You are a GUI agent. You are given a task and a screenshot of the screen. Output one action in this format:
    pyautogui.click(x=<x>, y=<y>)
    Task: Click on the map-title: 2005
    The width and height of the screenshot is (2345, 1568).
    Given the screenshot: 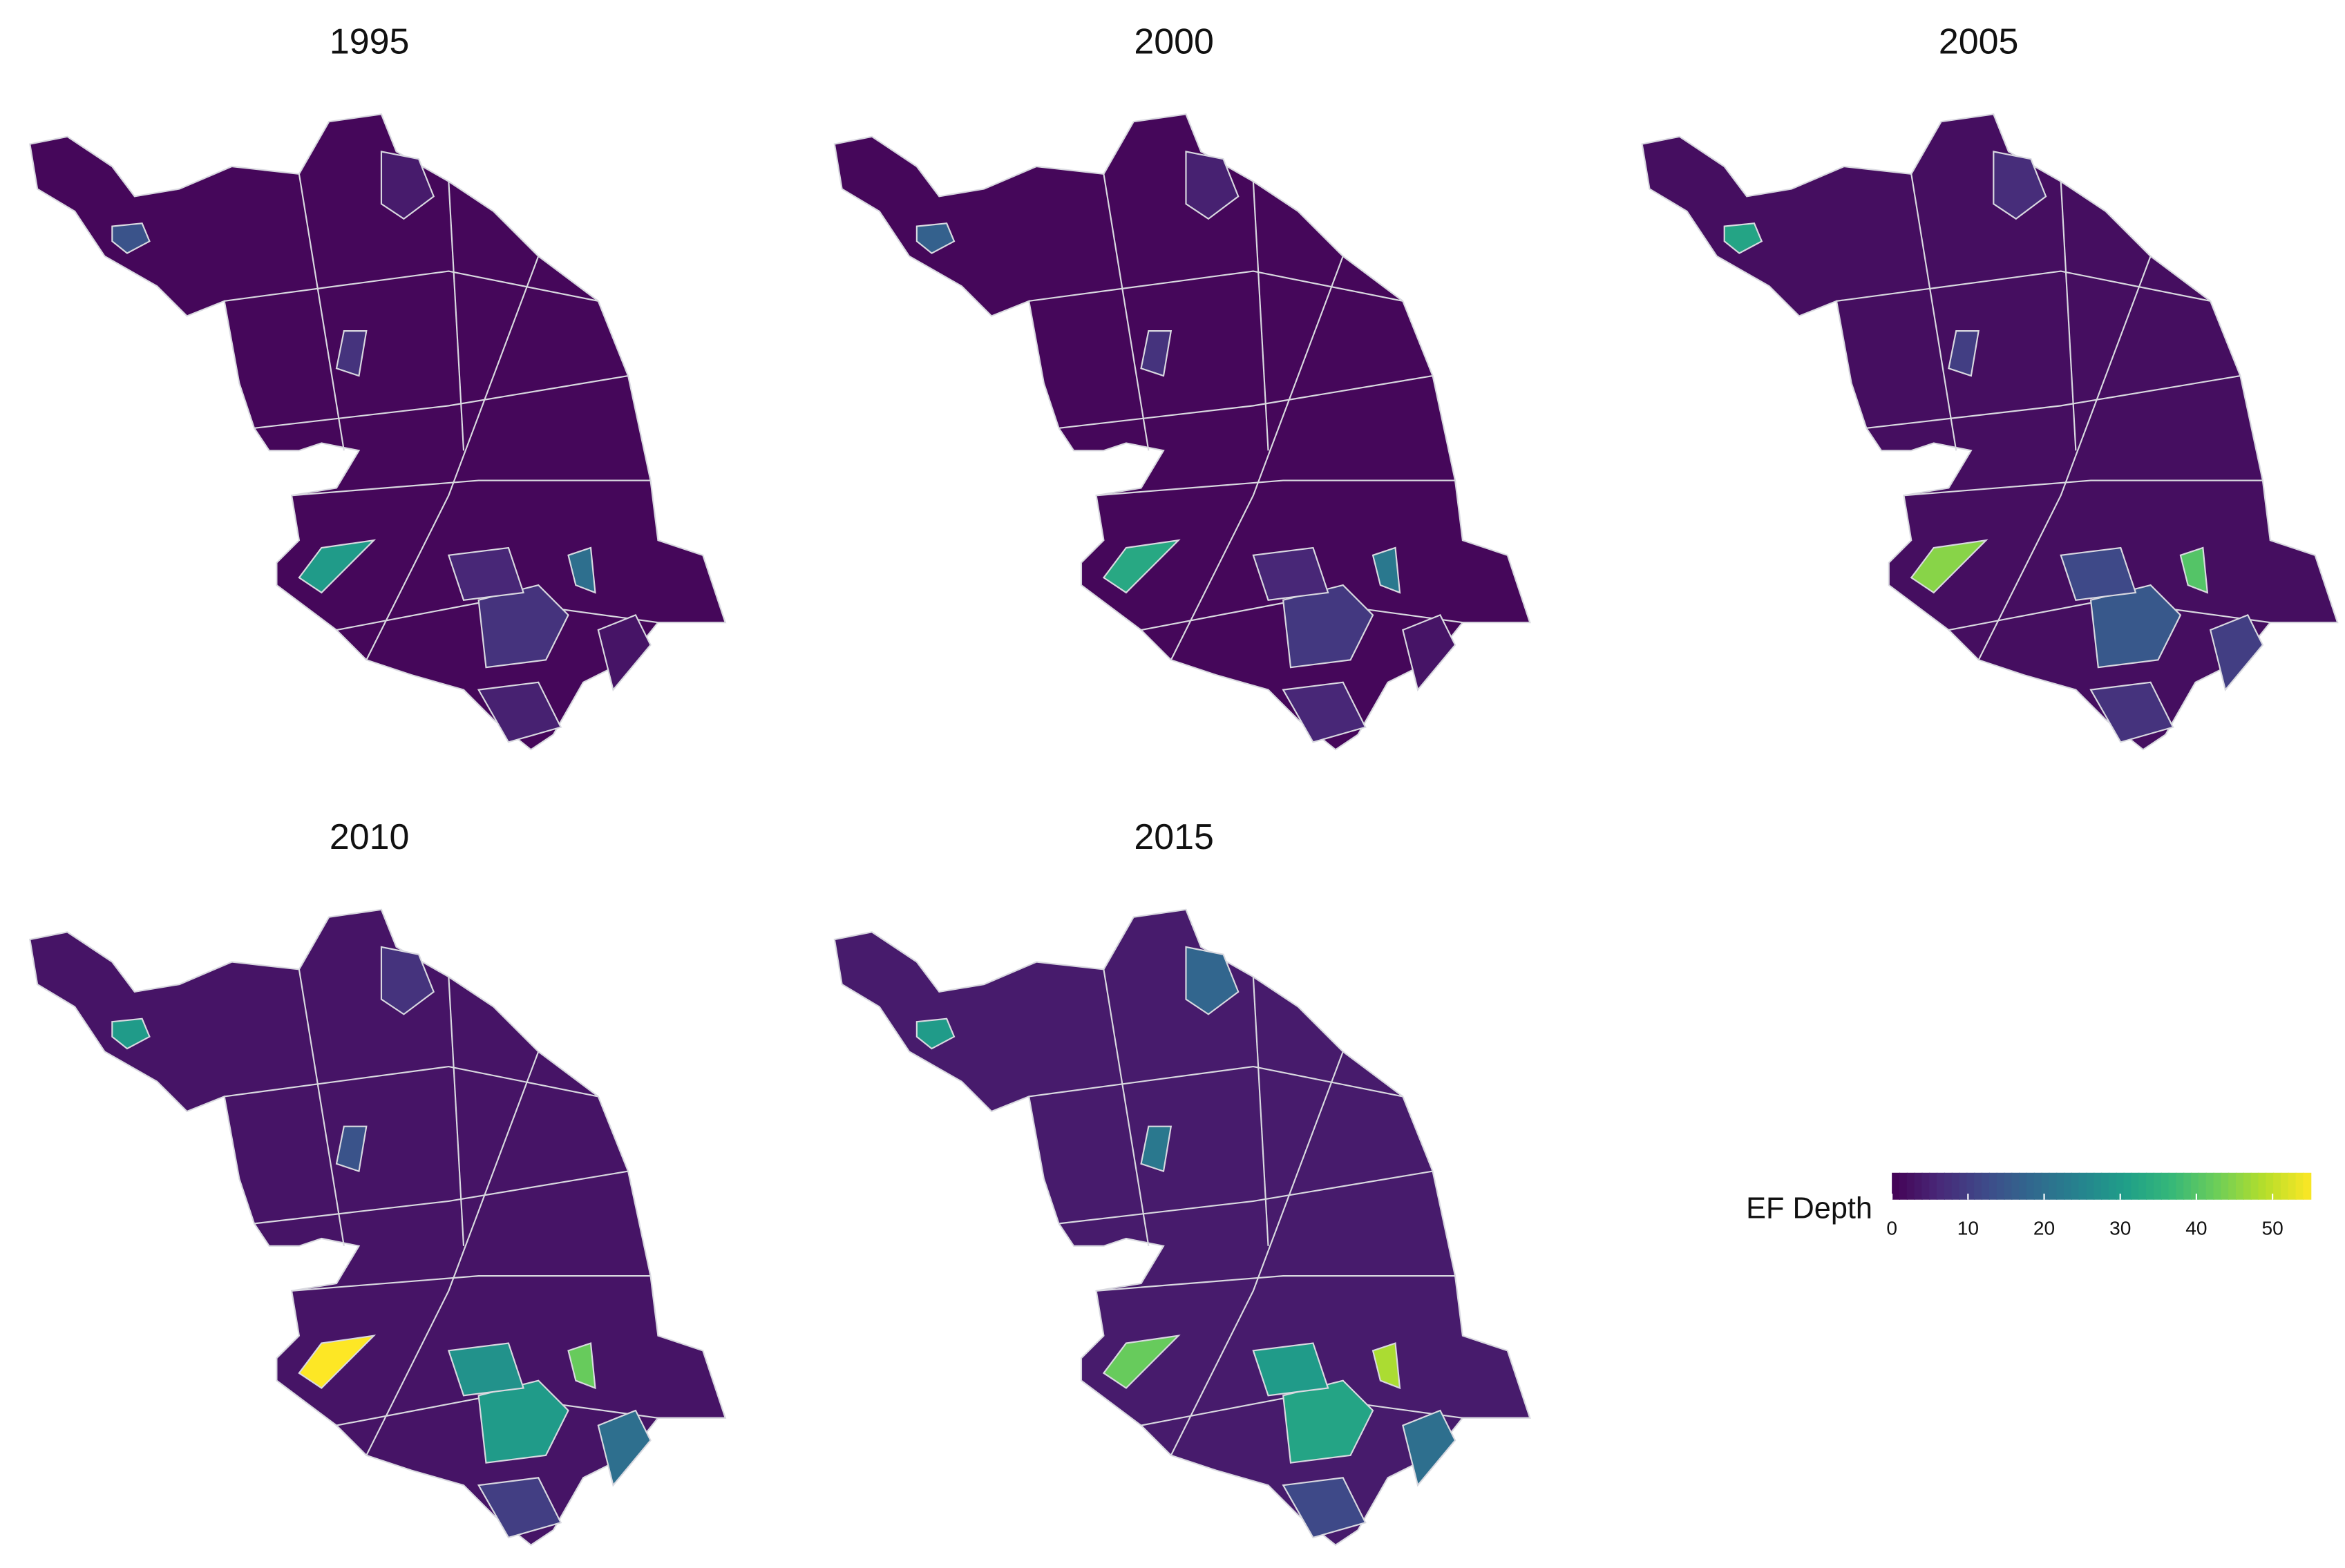 What is the action you would take?
    pyautogui.click(x=1979, y=41)
    